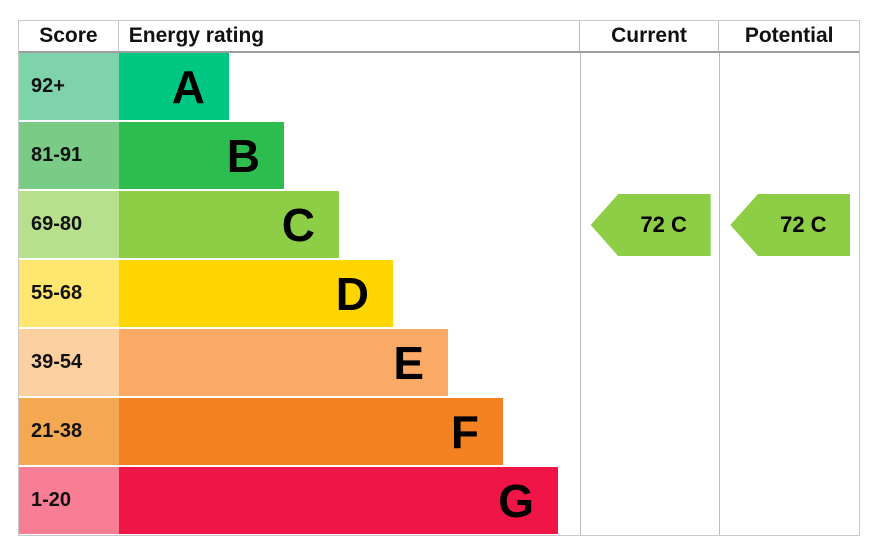 This screenshot has width=886, height=556. What do you see at coordinates (299, 86) in the screenshot?
I see `band-row: 92+ A` at bounding box center [299, 86].